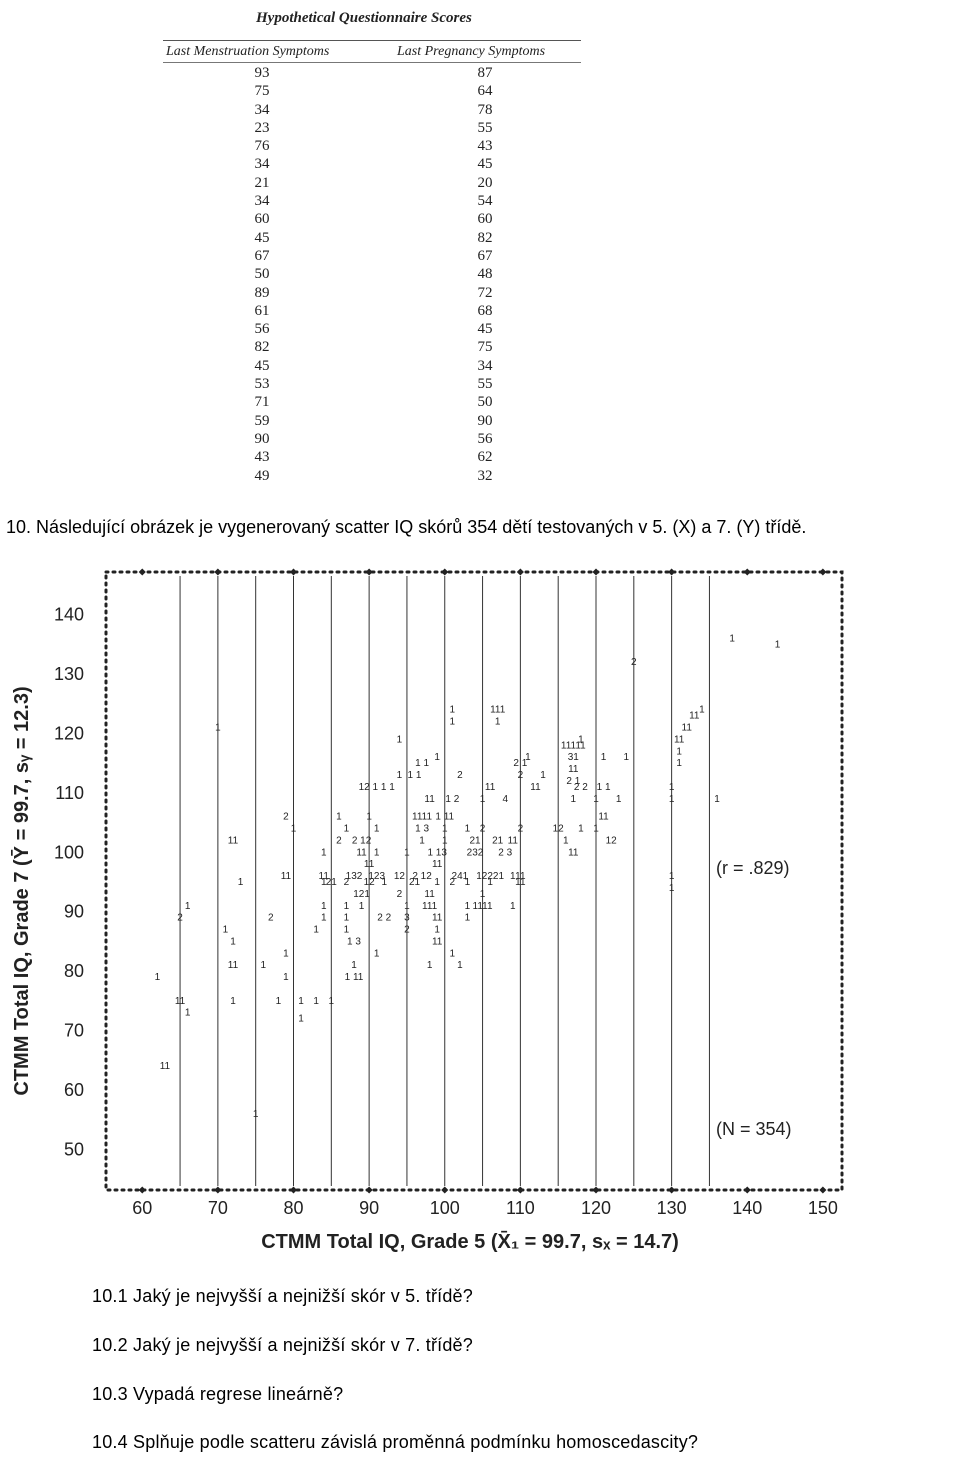 The height and width of the screenshot is (1461, 960). Describe the element at coordinates (69, 674) in the screenshot. I see `y-tick-label: 130` at that location.